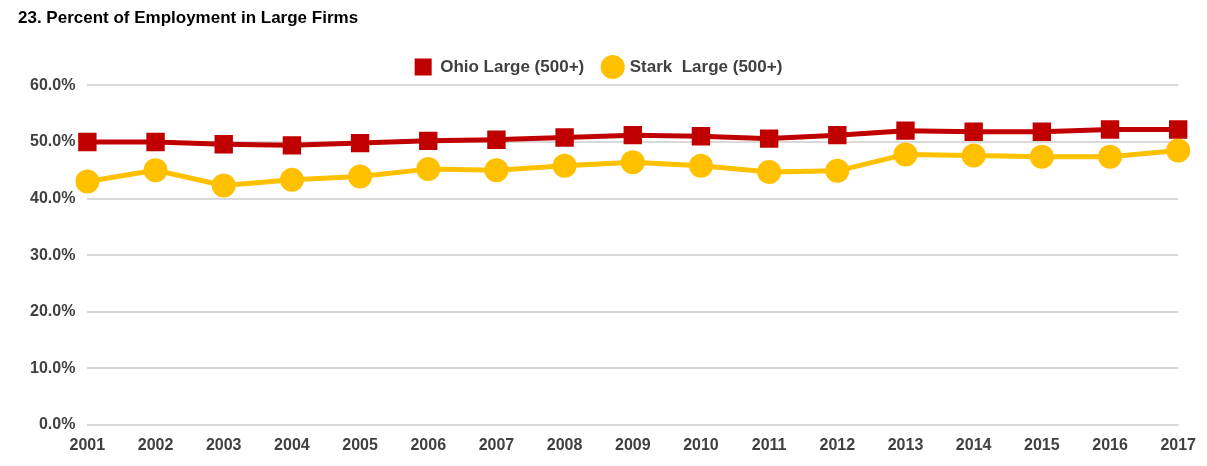 Image resolution: width=1207 pixels, height=466 pixels. I want to click on legend-label: Ohio Large (500+), so click(512, 66).